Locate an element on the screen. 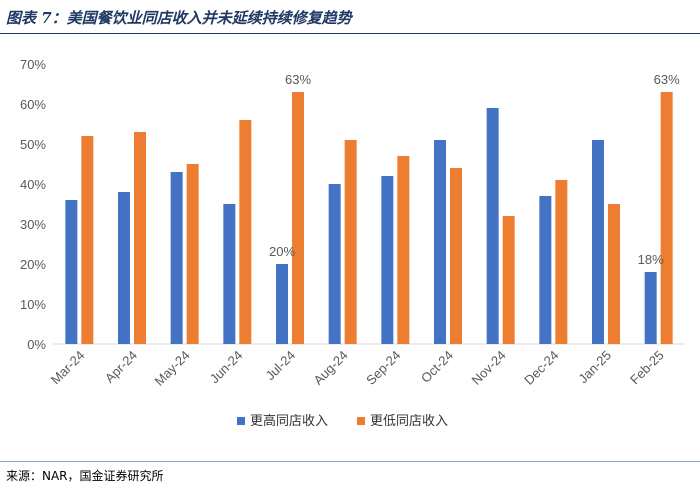 The image size is (700, 487). x-tick-label: Jul-24 is located at coordinates (280, 366).